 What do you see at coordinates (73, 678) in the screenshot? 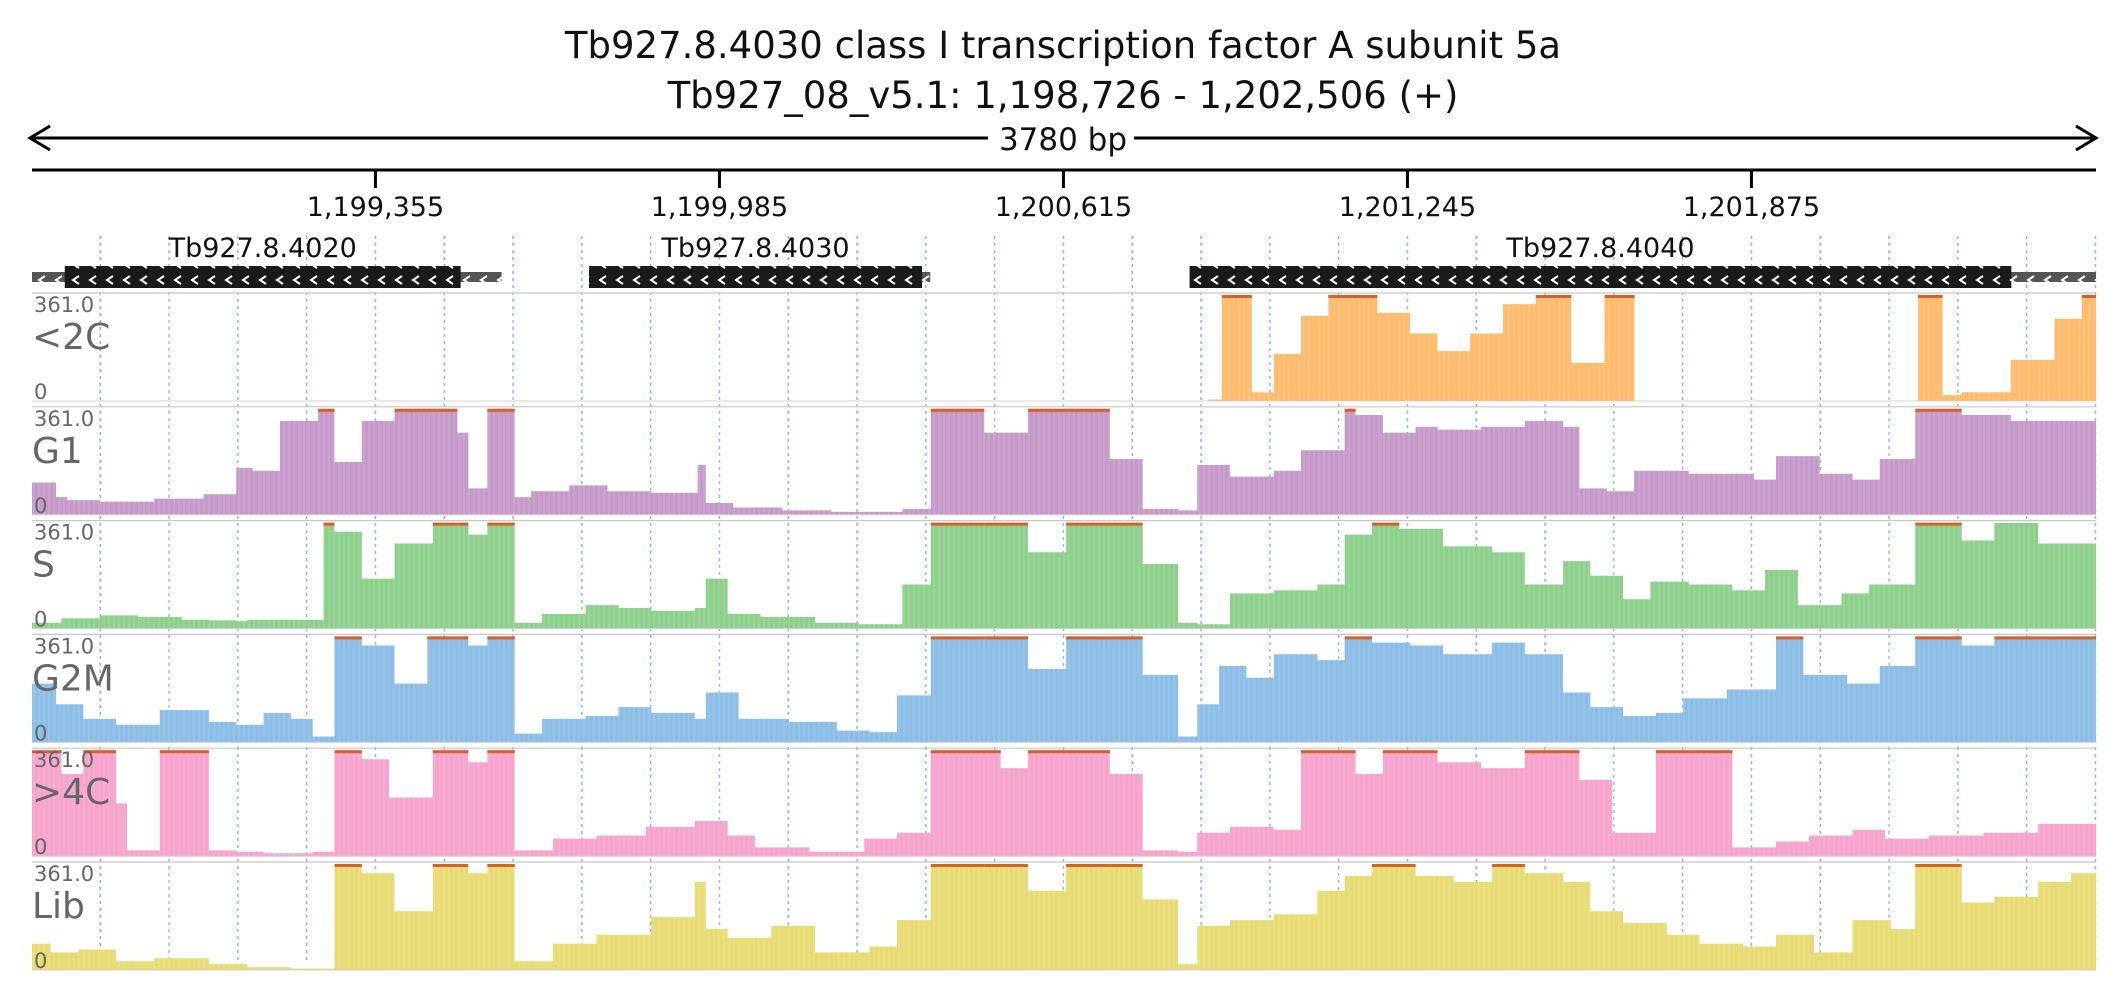
I see `track-name: G2M` at bounding box center [73, 678].